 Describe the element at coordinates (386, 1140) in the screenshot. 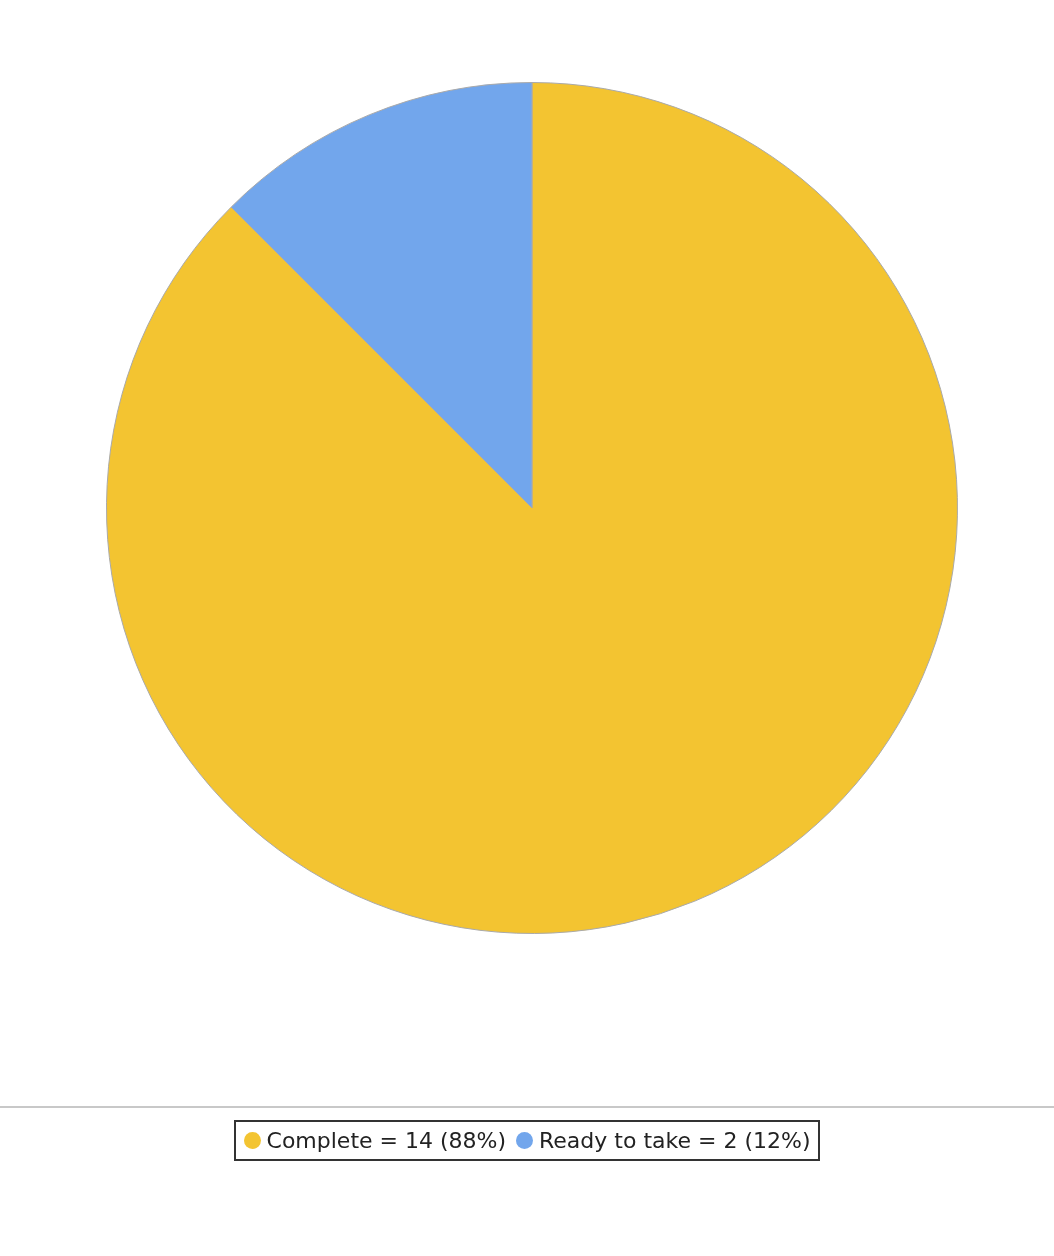

I see `legend-label: Complete = 14 (88%)` at that location.